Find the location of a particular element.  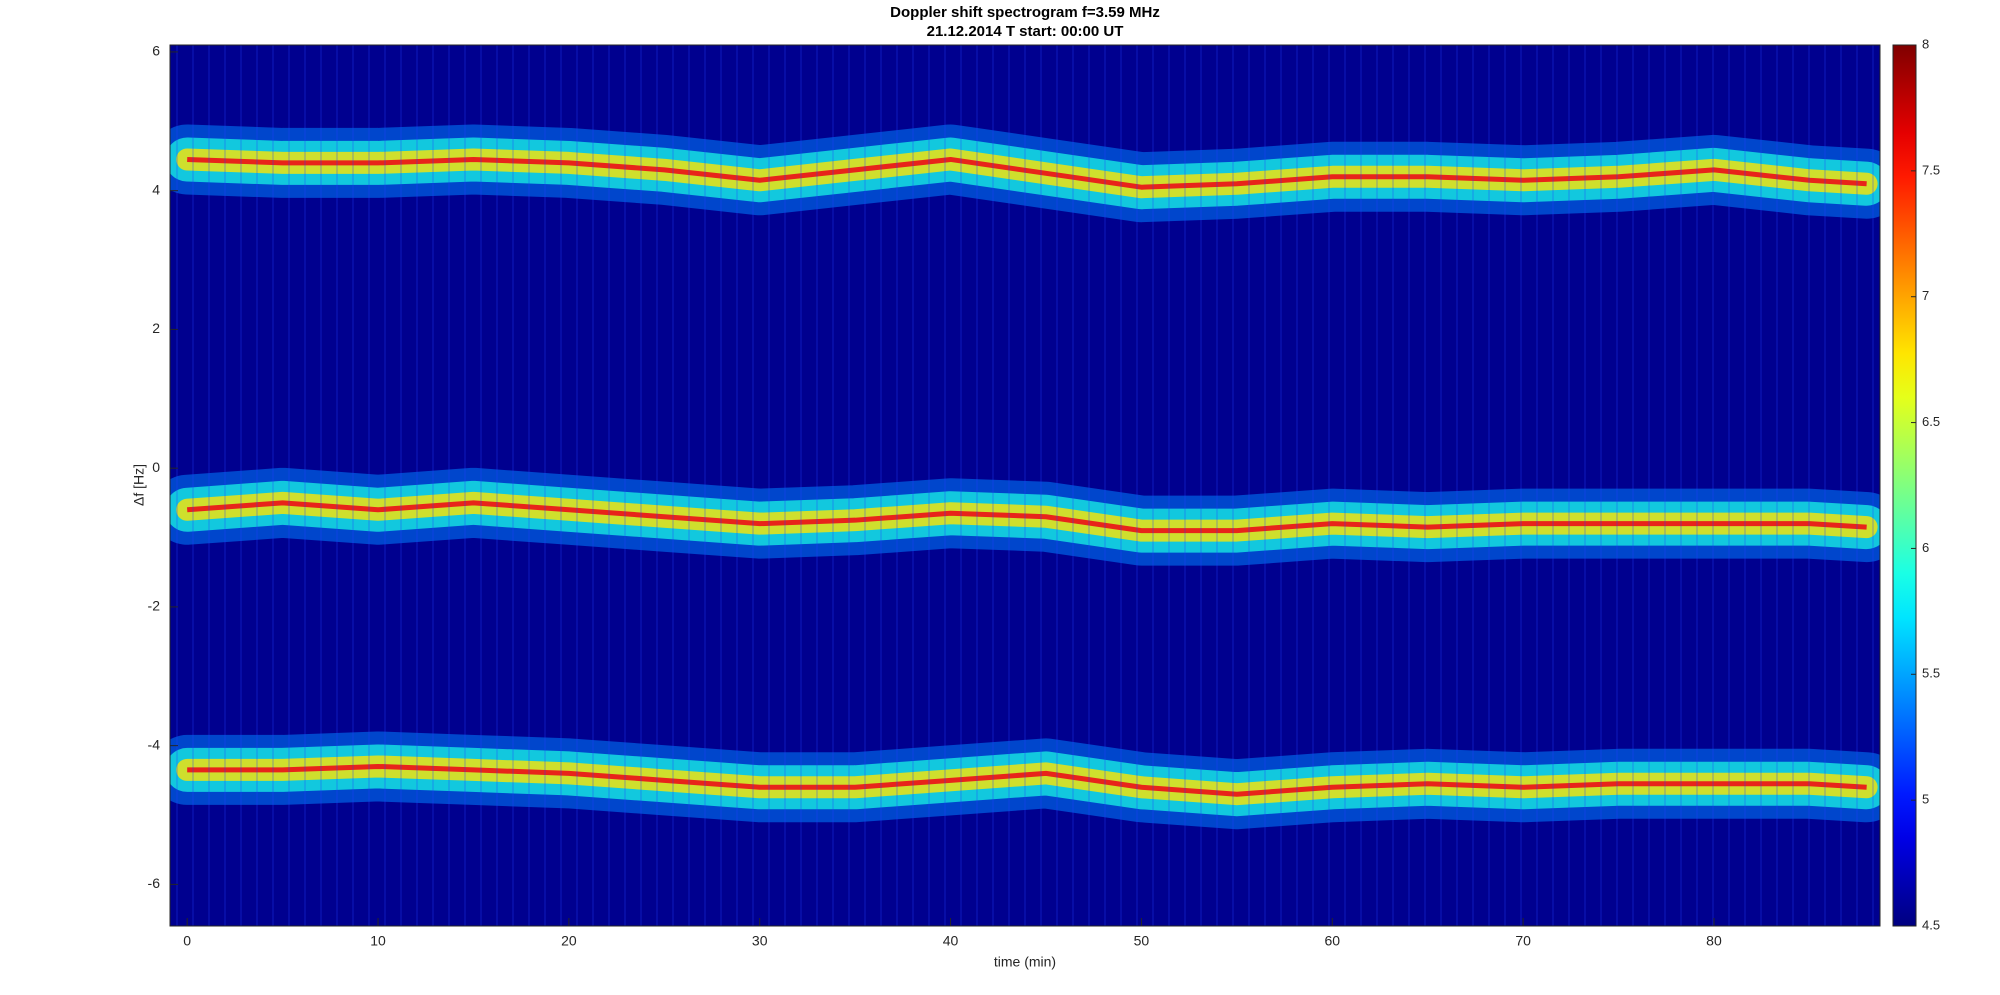

colorbar-tick-label: 7 is located at coordinates (1925, 295).